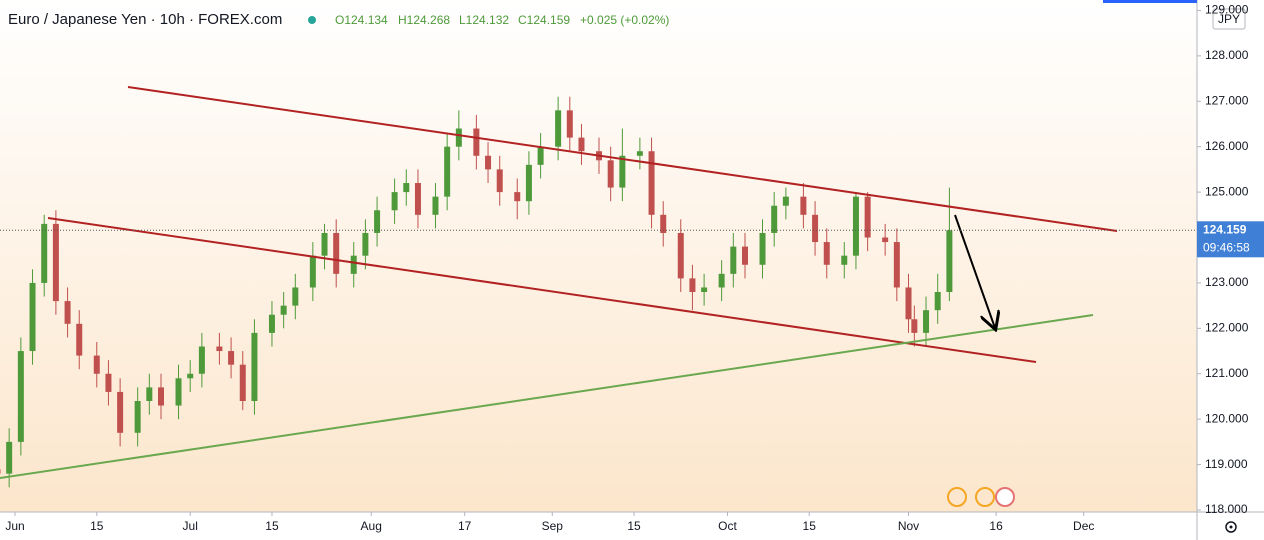 This screenshot has width=1264, height=540. What do you see at coordinates (1225, 229) in the screenshot?
I see `last-price-label: 124.159` at bounding box center [1225, 229].